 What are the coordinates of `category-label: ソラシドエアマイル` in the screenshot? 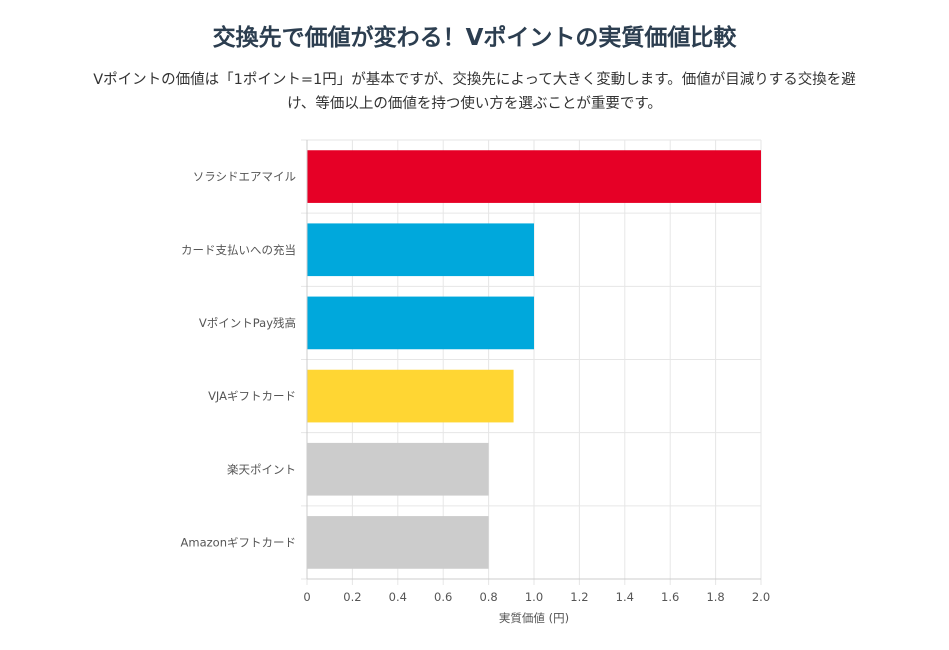 It's located at (244, 177).